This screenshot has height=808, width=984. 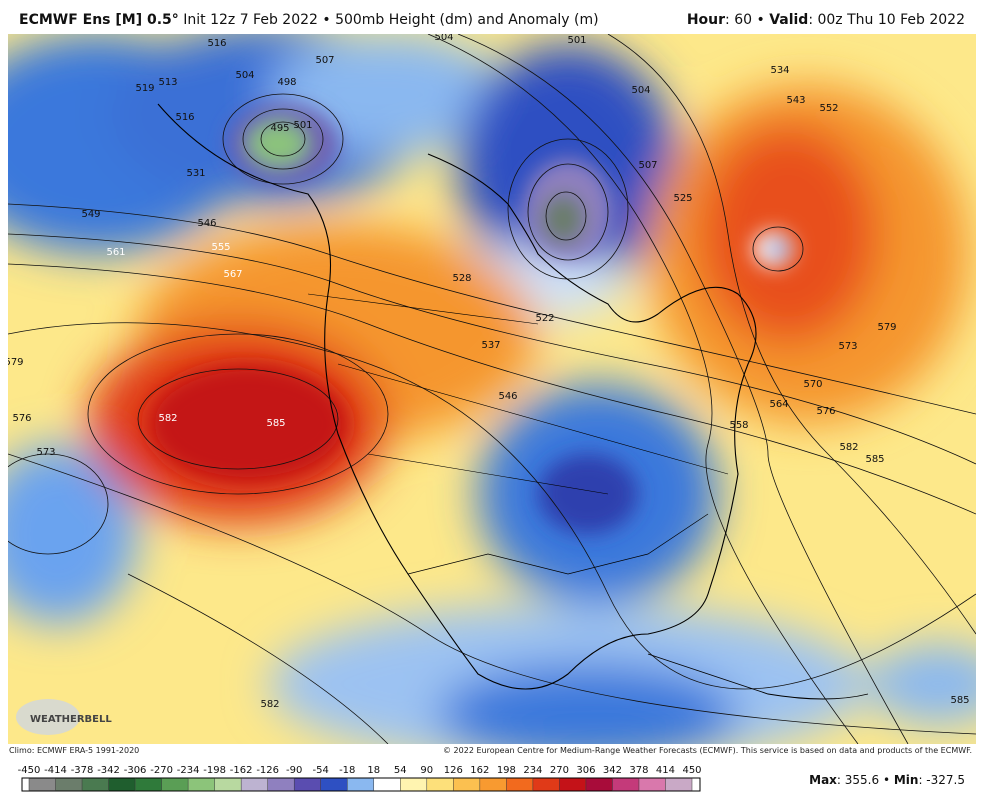 I want to click on colorbar-label: 342, so click(x=612, y=770).